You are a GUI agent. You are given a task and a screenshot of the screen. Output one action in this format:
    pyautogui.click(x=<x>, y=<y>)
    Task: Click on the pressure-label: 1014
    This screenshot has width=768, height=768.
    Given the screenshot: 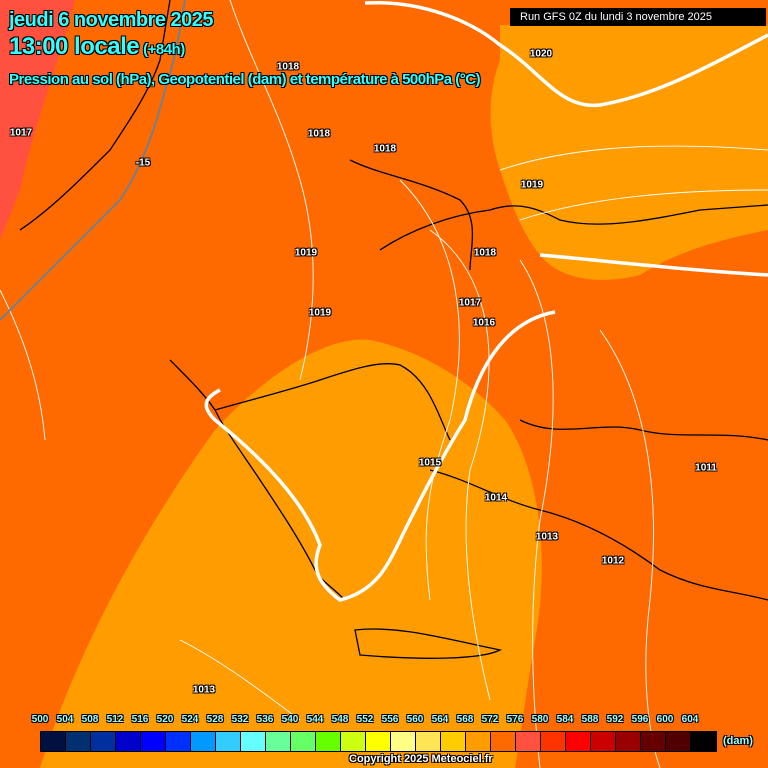 What is the action you would take?
    pyautogui.click(x=496, y=498)
    